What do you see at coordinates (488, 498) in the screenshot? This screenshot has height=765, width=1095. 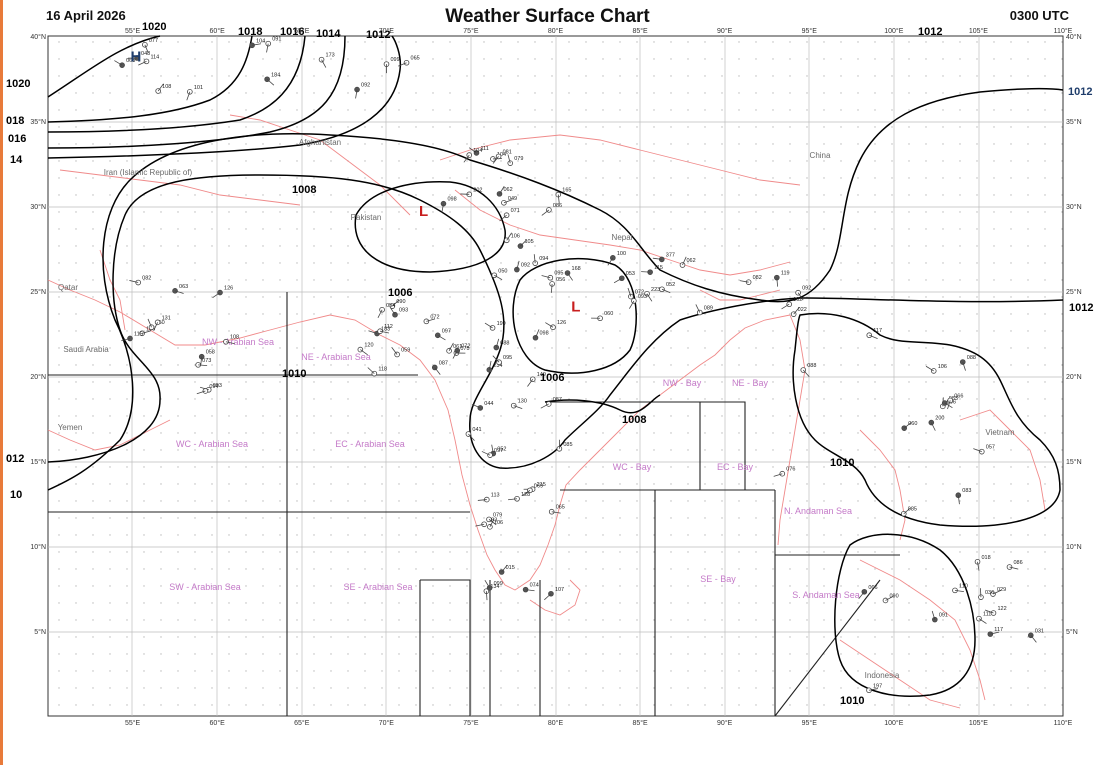 I see `station-plot: 113` at bounding box center [488, 498].